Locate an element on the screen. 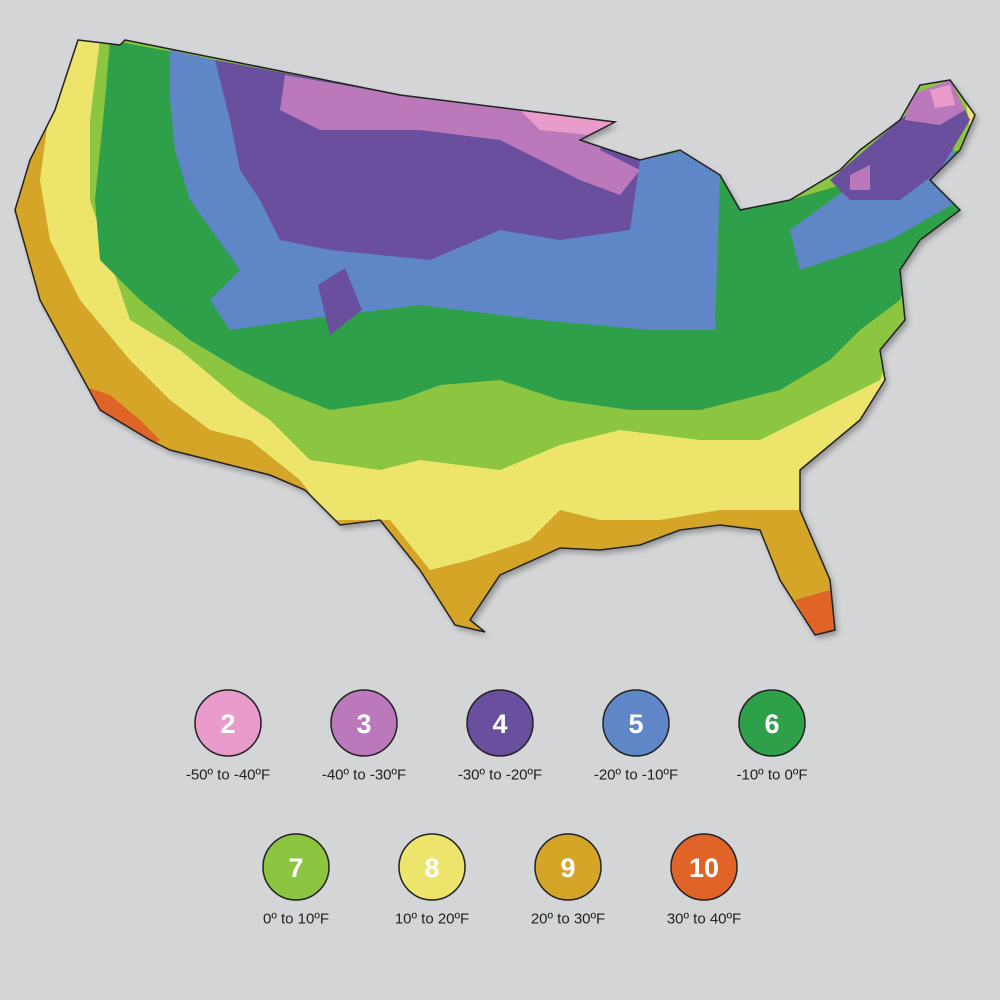 The width and height of the screenshot is (1000, 1000). zone-range: -50º to -40ºF is located at coordinates (228, 775).